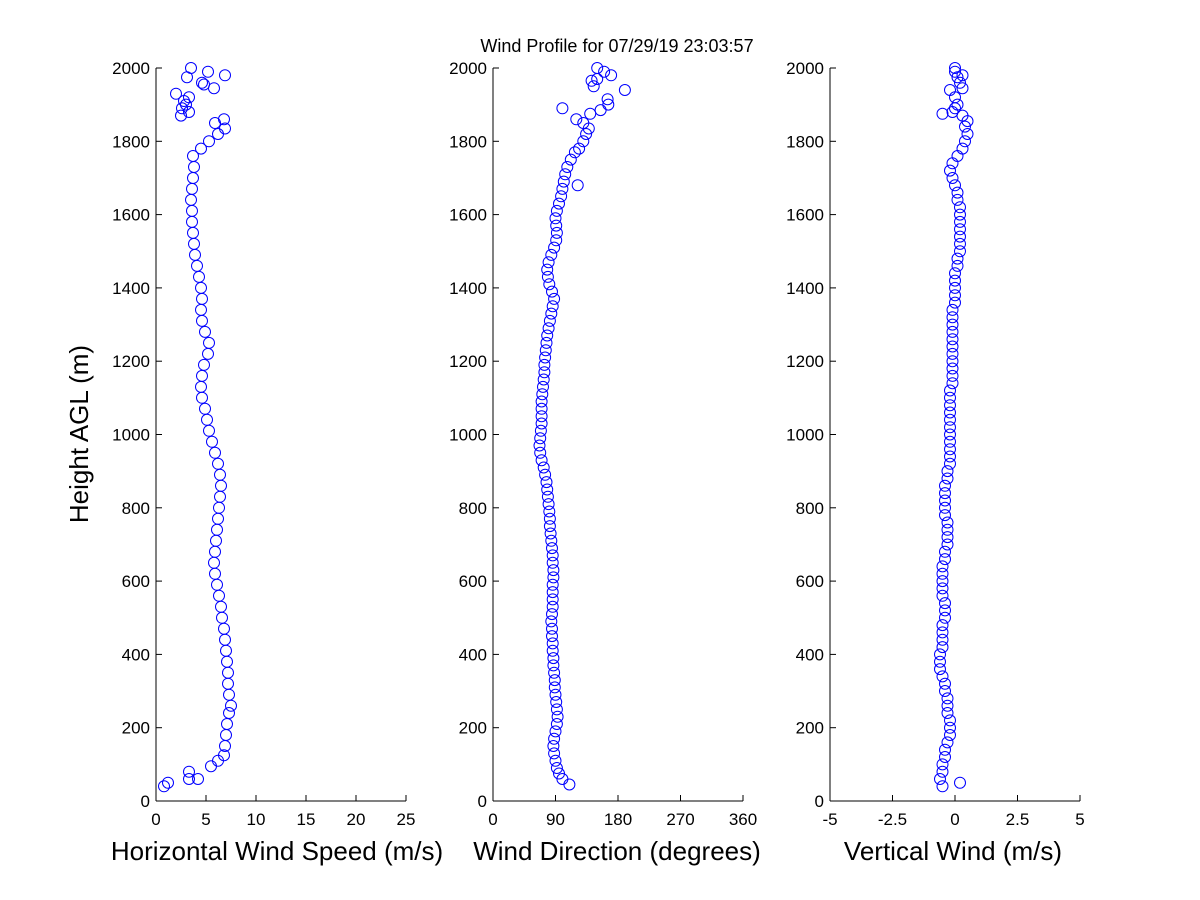 Image resolution: width=1200 pixels, height=900 pixels. Describe the element at coordinates (468, 68) in the screenshot. I see `wind-direction-y-tick-label: 2000` at that location.